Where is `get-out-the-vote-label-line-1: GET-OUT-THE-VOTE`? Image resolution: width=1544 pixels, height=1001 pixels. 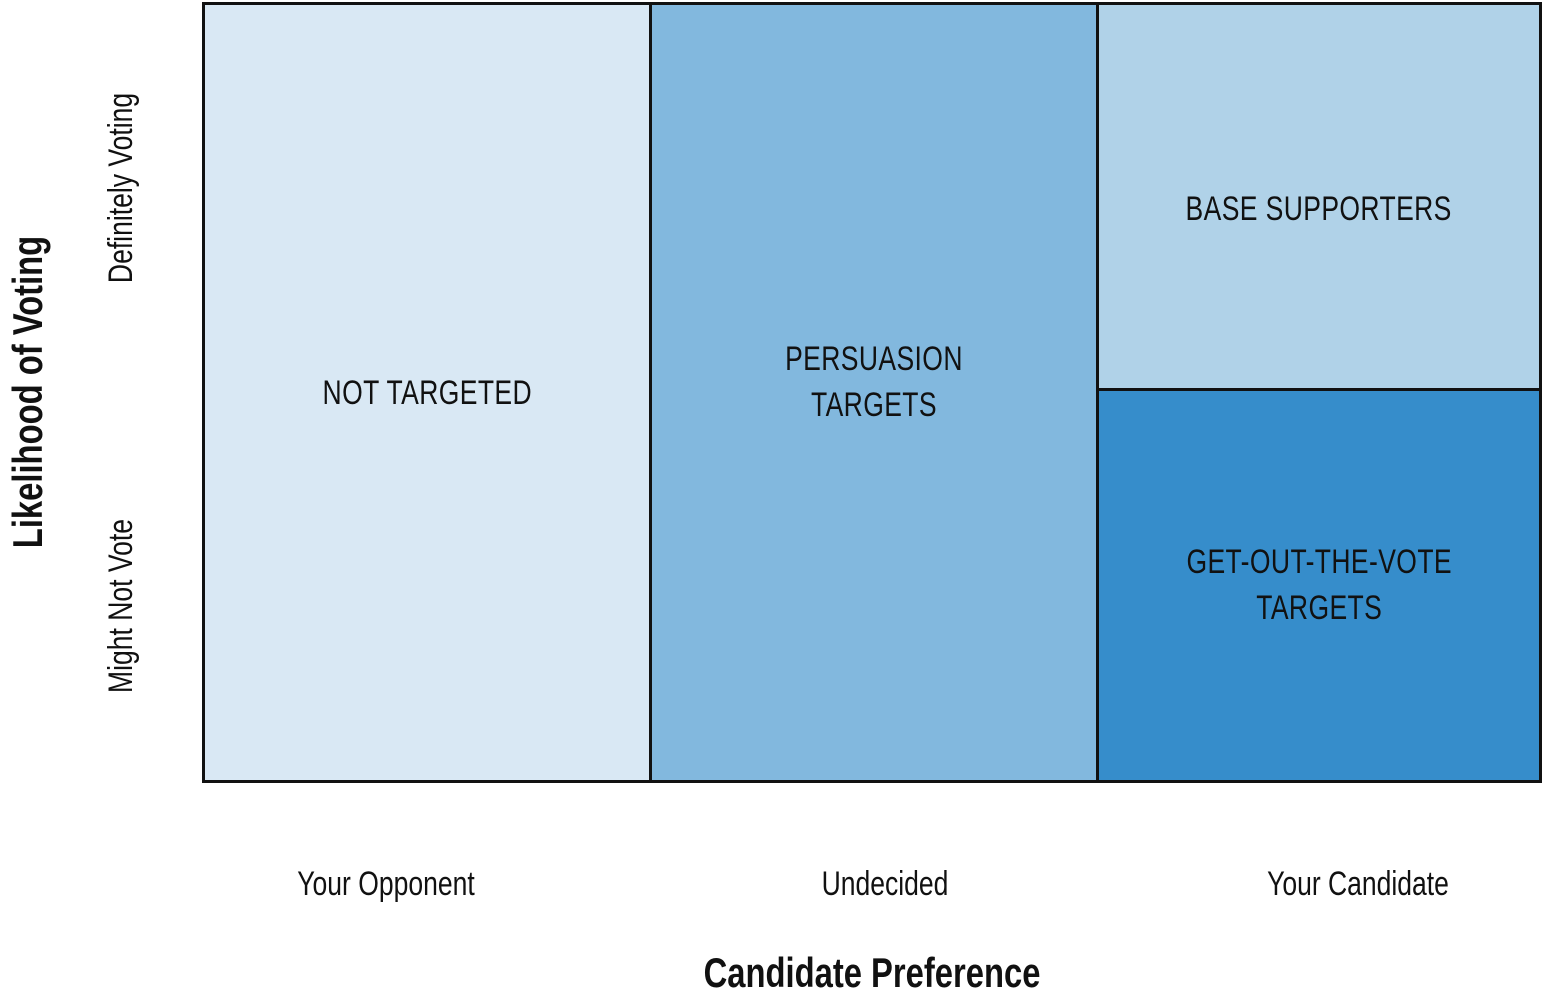
get-out-the-vote-label-line-1: GET-OUT-THE-VOTE is located at coordinates (1319, 561).